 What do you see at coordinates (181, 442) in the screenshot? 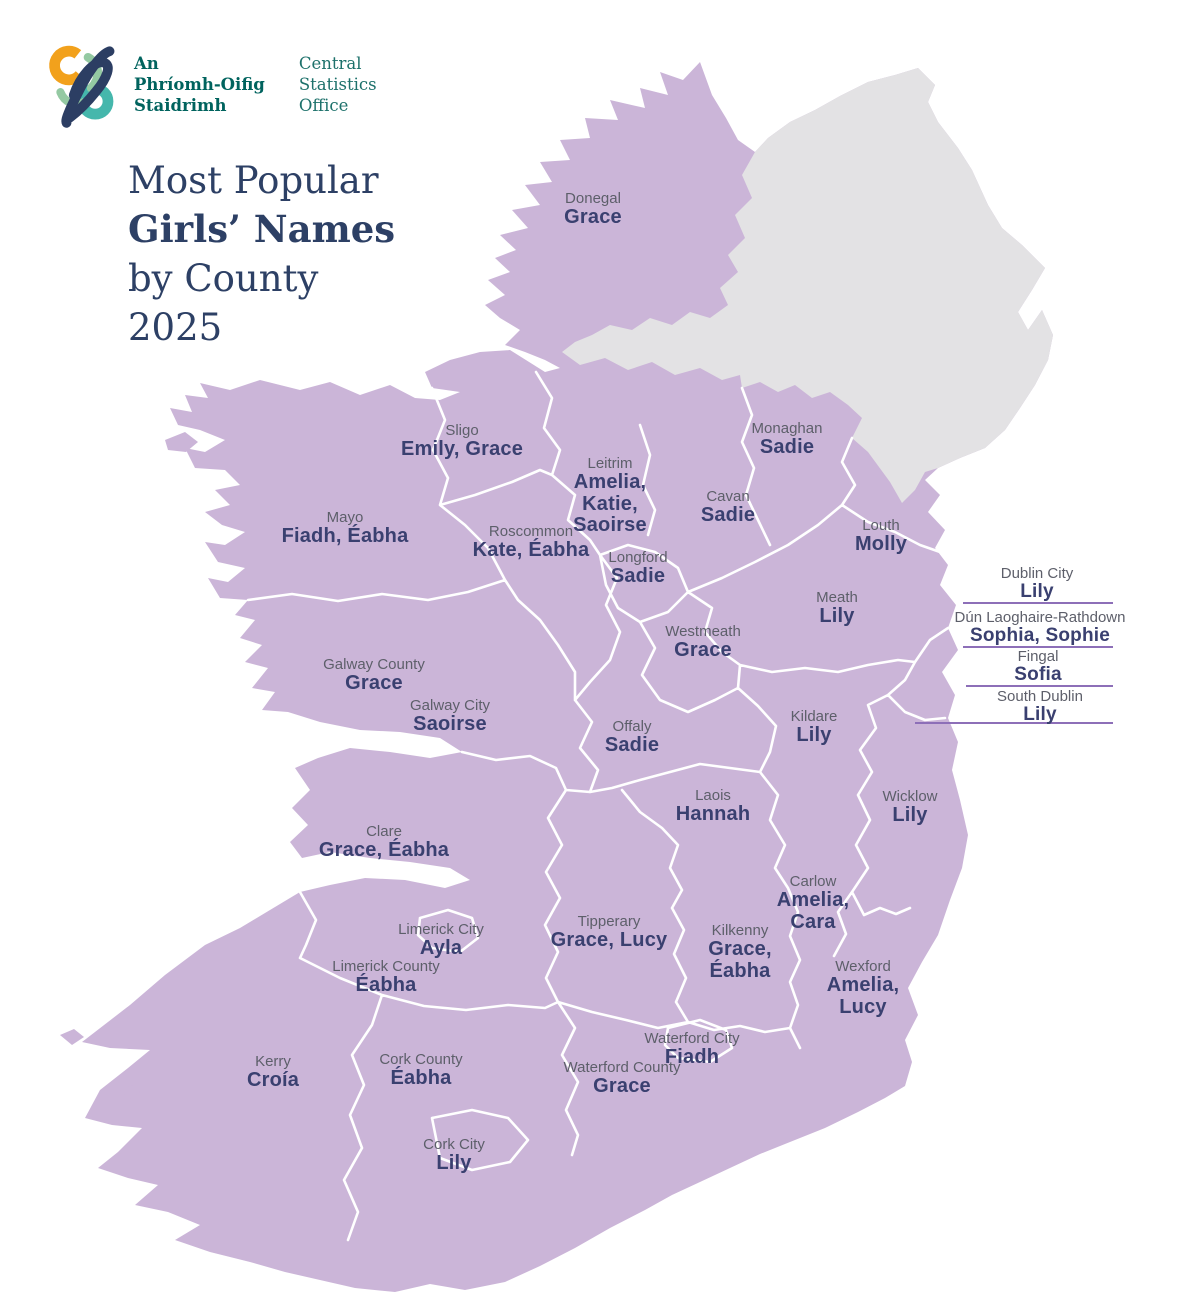
I see `achill-island` at bounding box center [181, 442].